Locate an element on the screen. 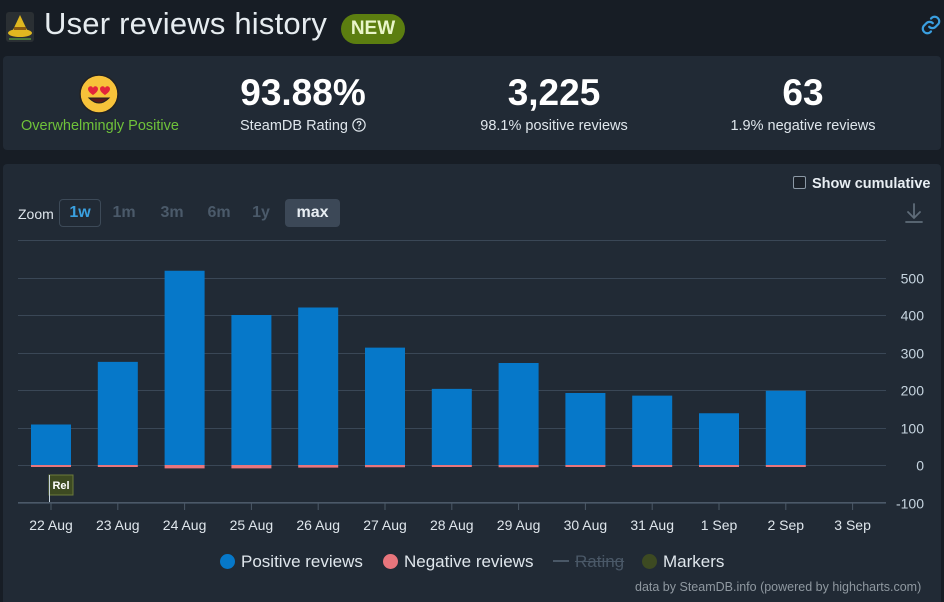 This screenshot has height=602, width=944. positive-count: 3,225 is located at coordinates (554, 92).